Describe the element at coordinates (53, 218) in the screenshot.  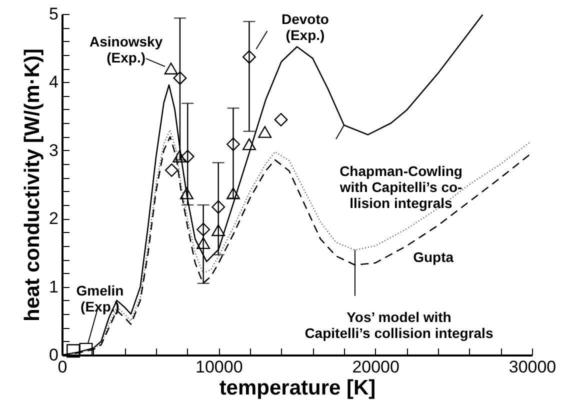
I see `y-tick-label: 2` at that location.